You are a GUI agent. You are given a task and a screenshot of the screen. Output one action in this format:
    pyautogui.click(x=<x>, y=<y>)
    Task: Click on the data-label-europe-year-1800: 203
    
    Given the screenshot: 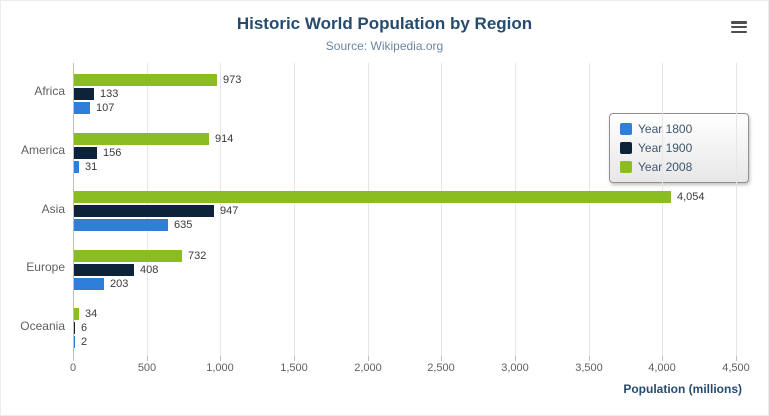 What is the action you would take?
    pyautogui.click(x=119, y=284)
    